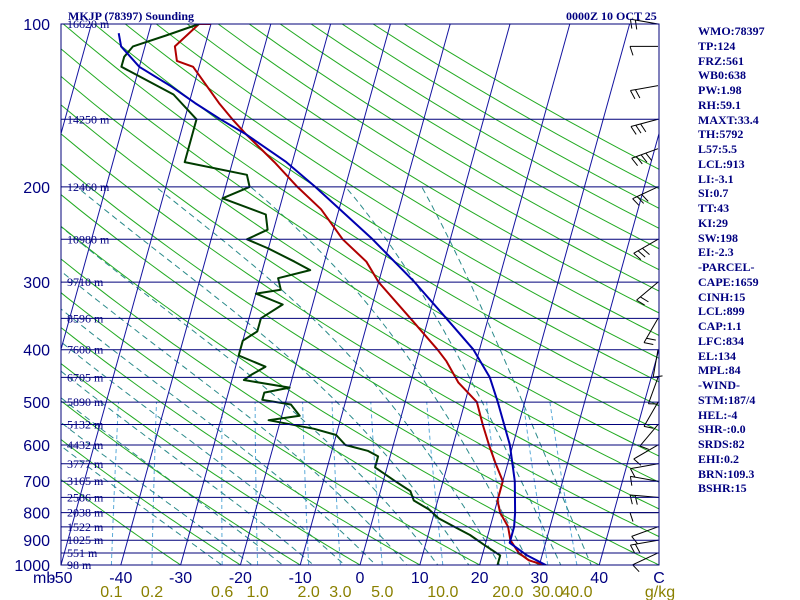  Describe the element at coordinates (599, 578) in the screenshot. I see `temperature-tick-label: 40` at that location.